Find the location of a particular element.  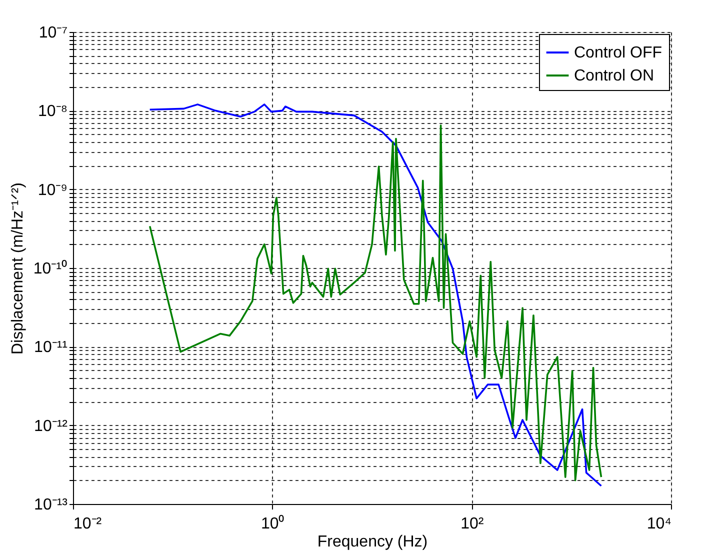

y-tick-label: 10⁻¹³ is located at coordinates (51, 505).